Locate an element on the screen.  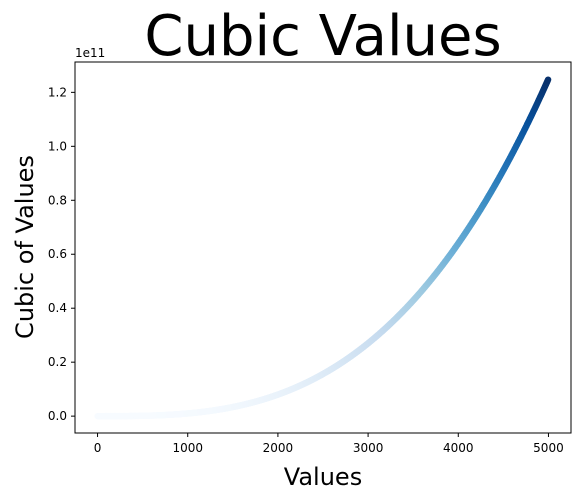
x-axis-label: Values is located at coordinates (323, 477).